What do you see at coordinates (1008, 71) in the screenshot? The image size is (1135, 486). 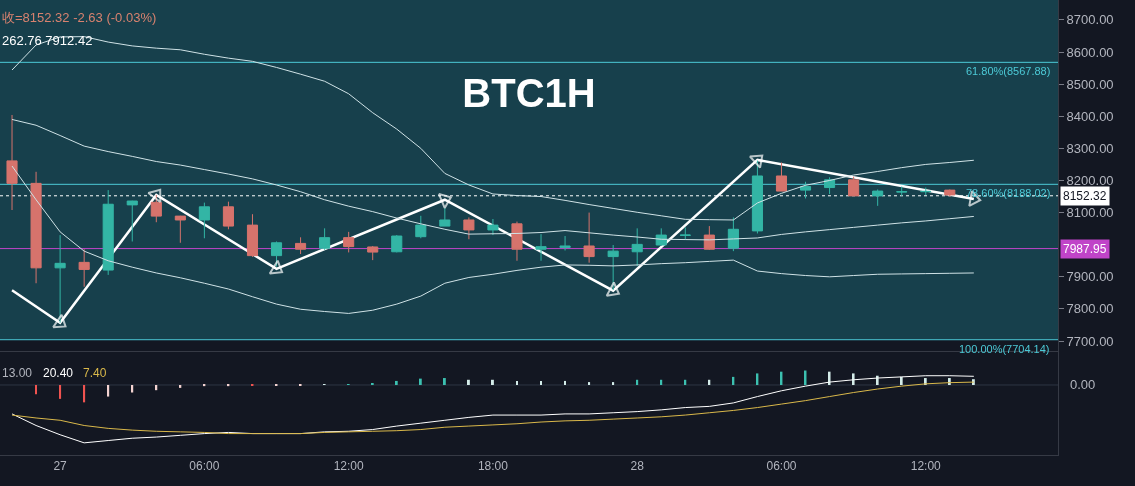 I see `ref-line-label: 61.80%(8567.88)` at bounding box center [1008, 71].